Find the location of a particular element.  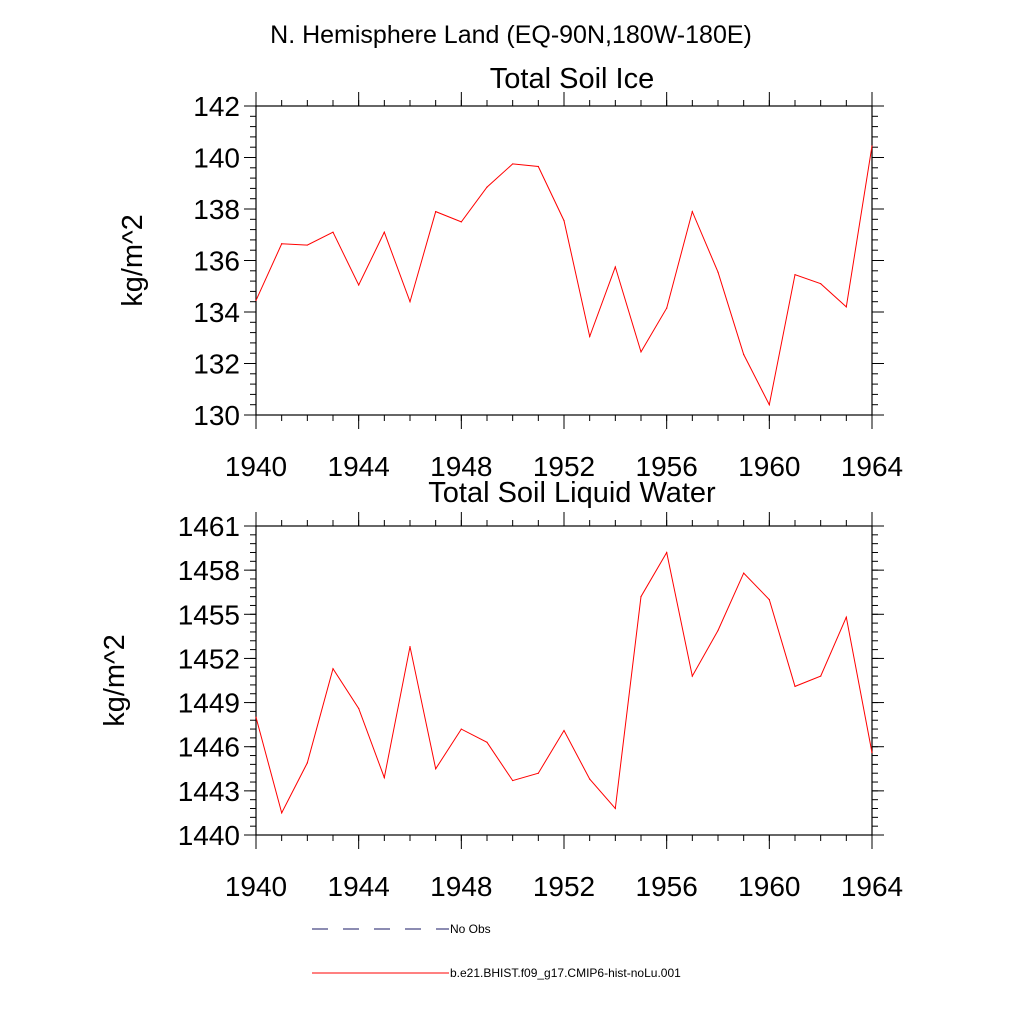

y-tick-label: 138 is located at coordinates (216, 209).